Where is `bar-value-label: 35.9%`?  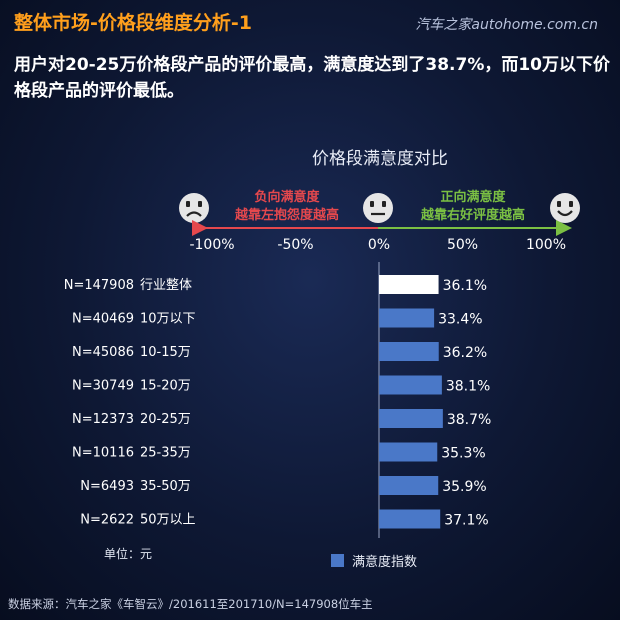
bar-value-label: 35.9% is located at coordinates (464, 487).